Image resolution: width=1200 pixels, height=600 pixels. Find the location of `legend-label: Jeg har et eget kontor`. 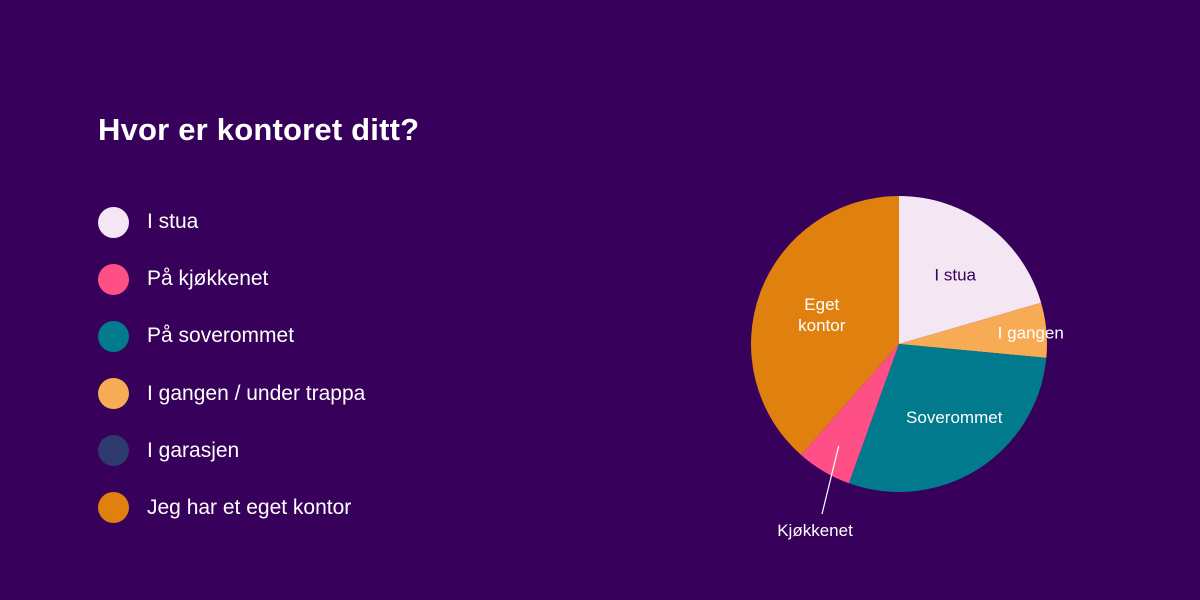

legend-label: Jeg har et eget kontor is located at coordinates (249, 507).